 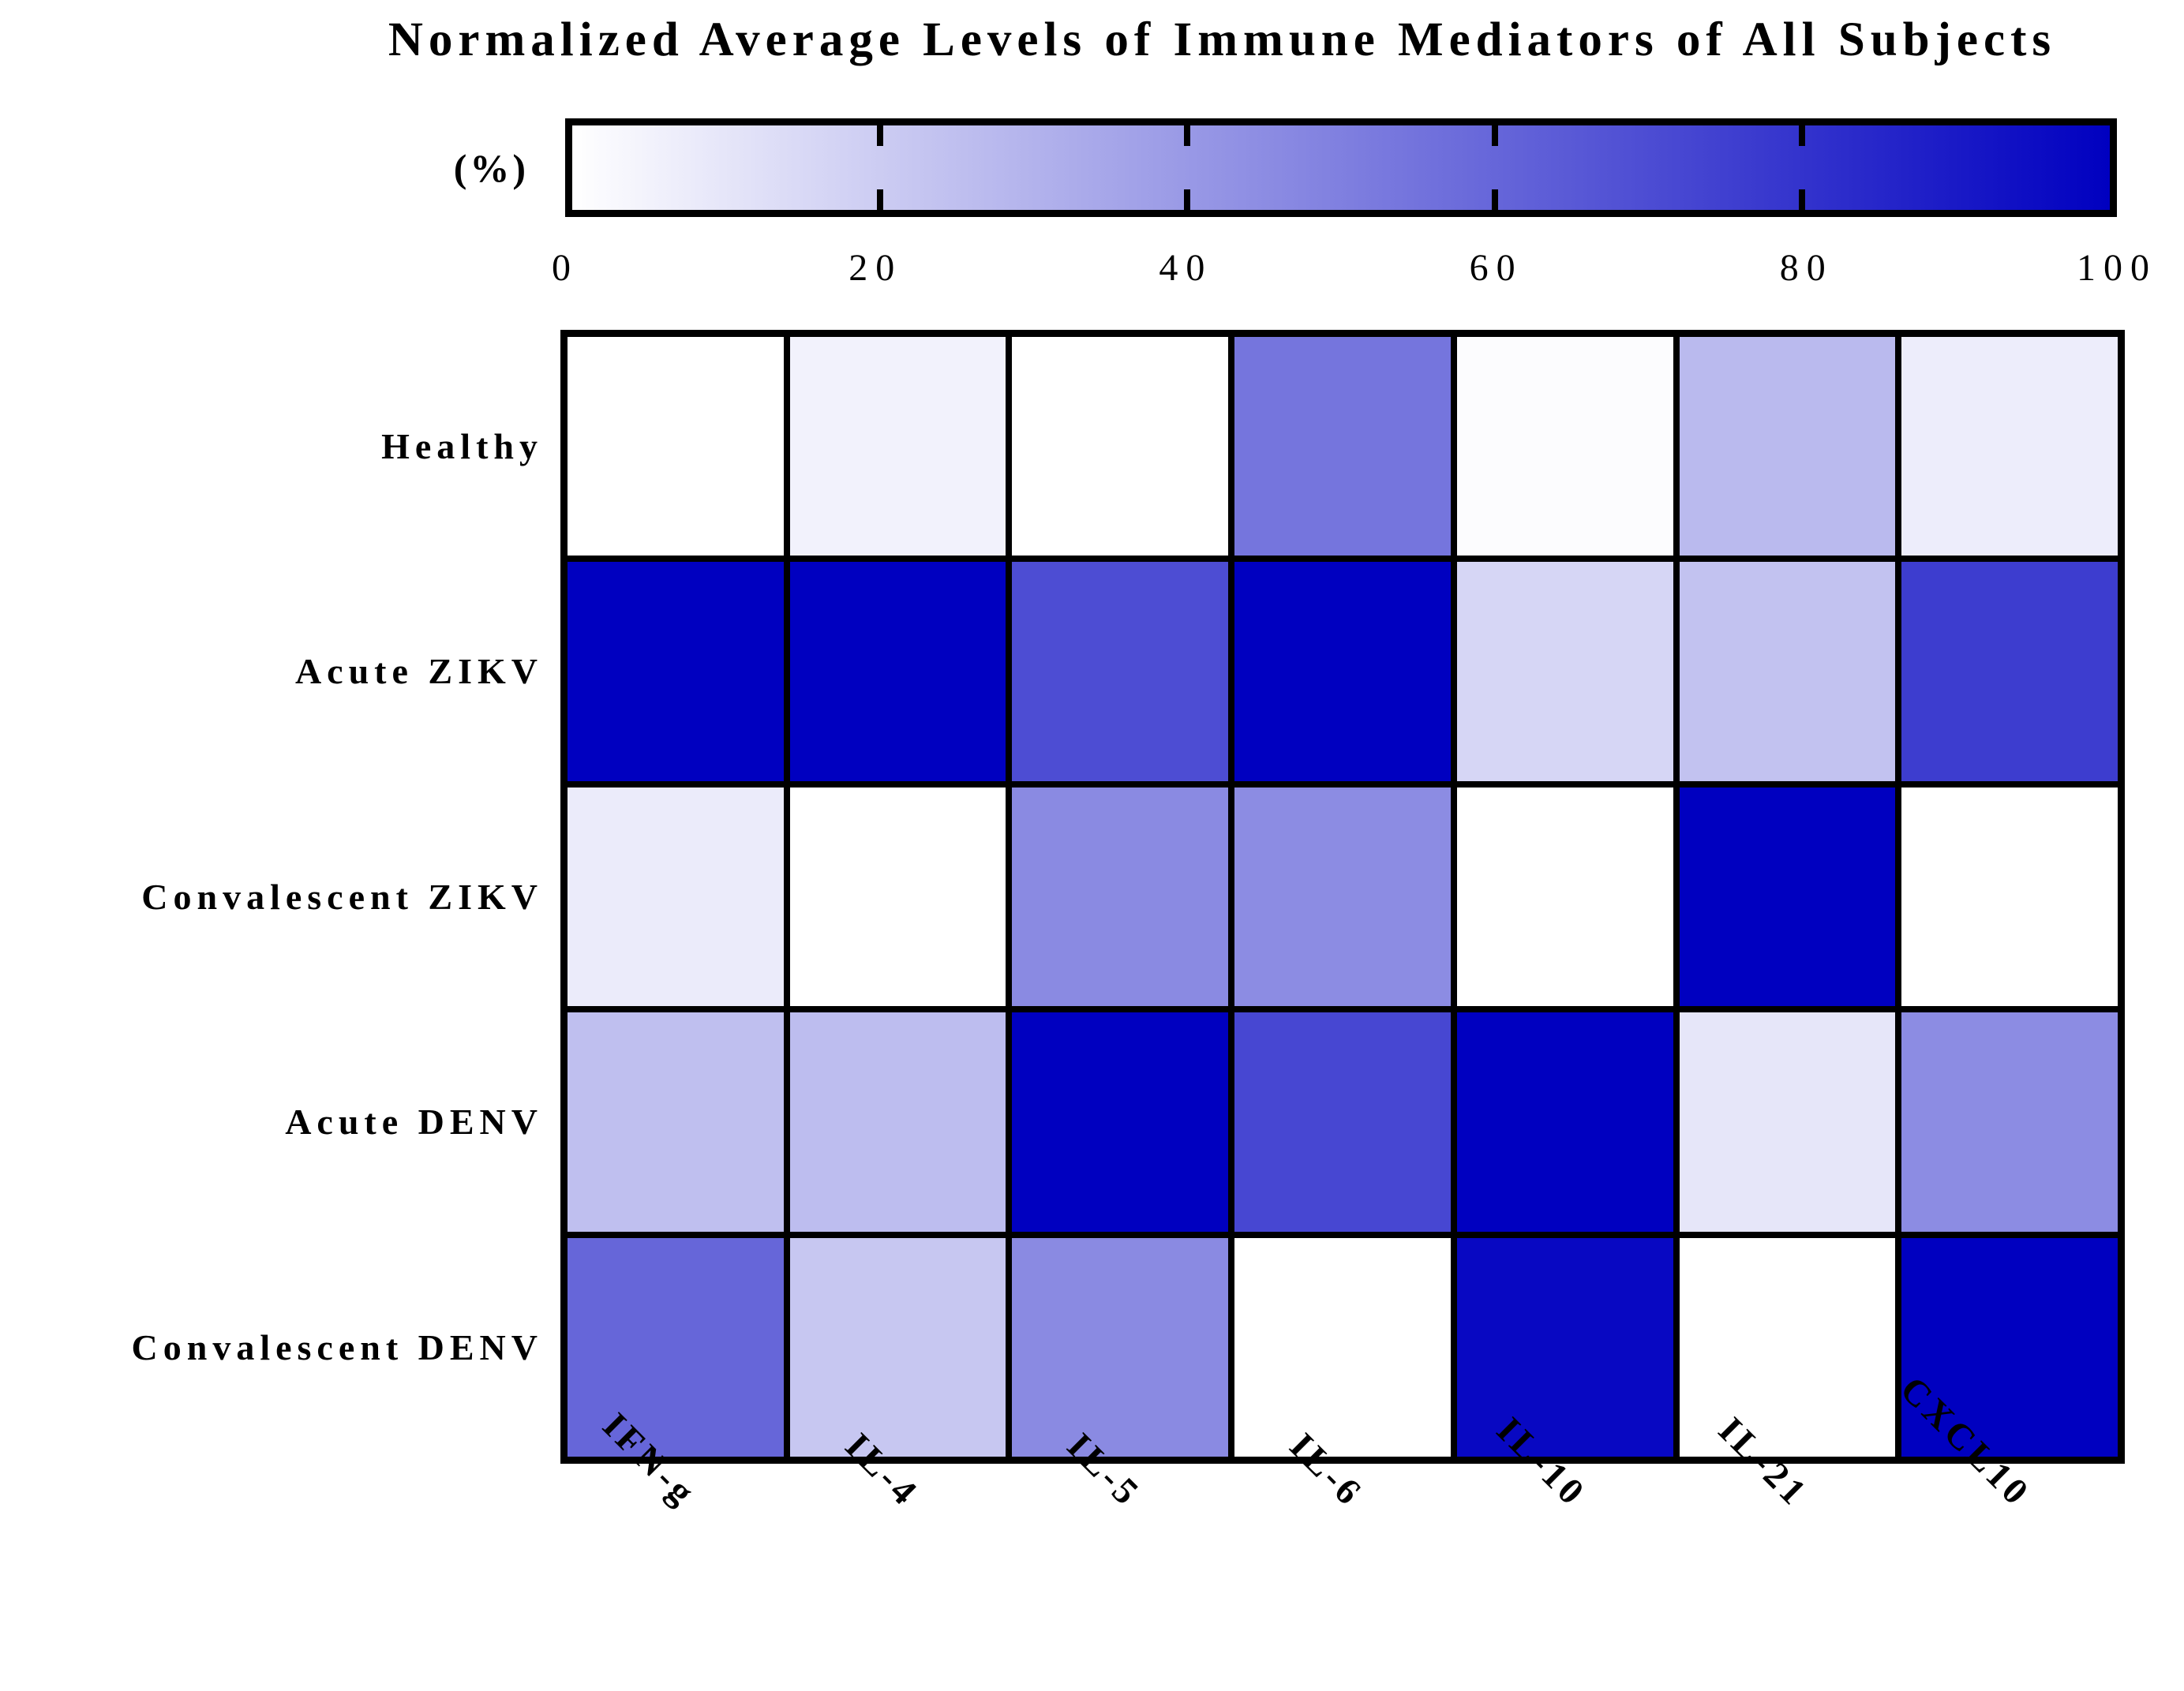 I want to click on row-label: Convalescent ZIKV, so click(x=342, y=897).